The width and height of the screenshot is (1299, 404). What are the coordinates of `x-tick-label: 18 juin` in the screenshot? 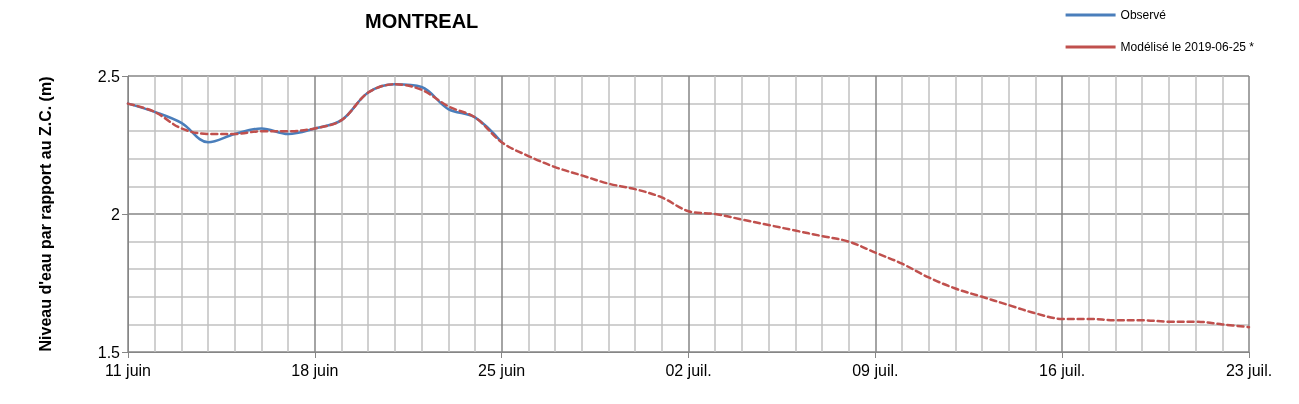 It's located at (315, 370).